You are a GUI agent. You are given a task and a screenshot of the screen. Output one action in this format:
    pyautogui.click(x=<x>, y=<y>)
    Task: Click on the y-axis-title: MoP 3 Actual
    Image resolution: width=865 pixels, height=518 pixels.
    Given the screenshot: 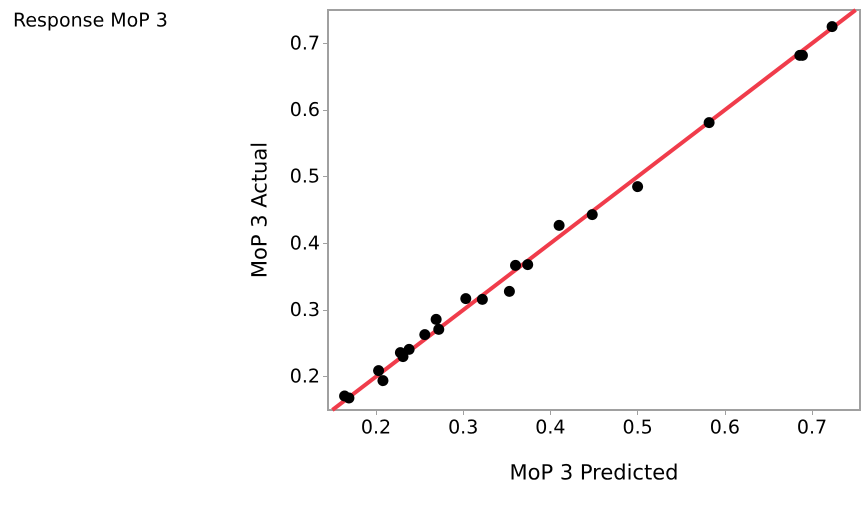 What is the action you would take?
    pyautogui.click(x=260, y=210)
    